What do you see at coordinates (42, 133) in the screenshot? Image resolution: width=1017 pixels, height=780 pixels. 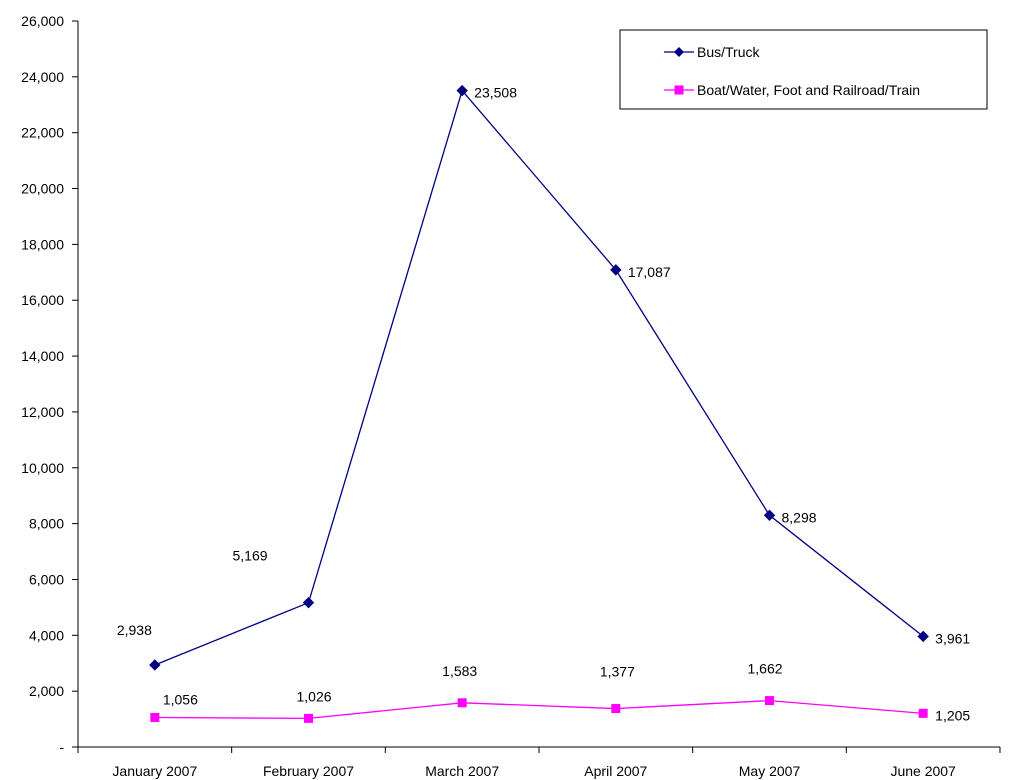 I see `y-tick-label: 22,000` at bounding box center [42, 133].